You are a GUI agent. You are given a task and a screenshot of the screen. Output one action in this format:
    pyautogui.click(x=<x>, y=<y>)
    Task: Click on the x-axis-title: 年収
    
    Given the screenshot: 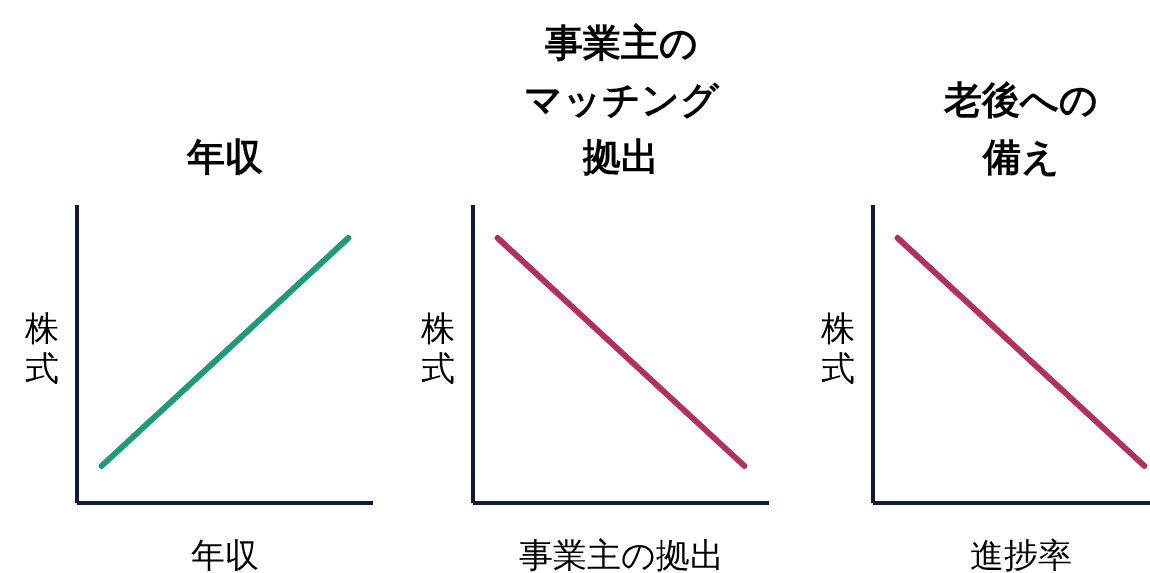 What is the action you would take?
    pyautogui.click(x=225, y=554)
    